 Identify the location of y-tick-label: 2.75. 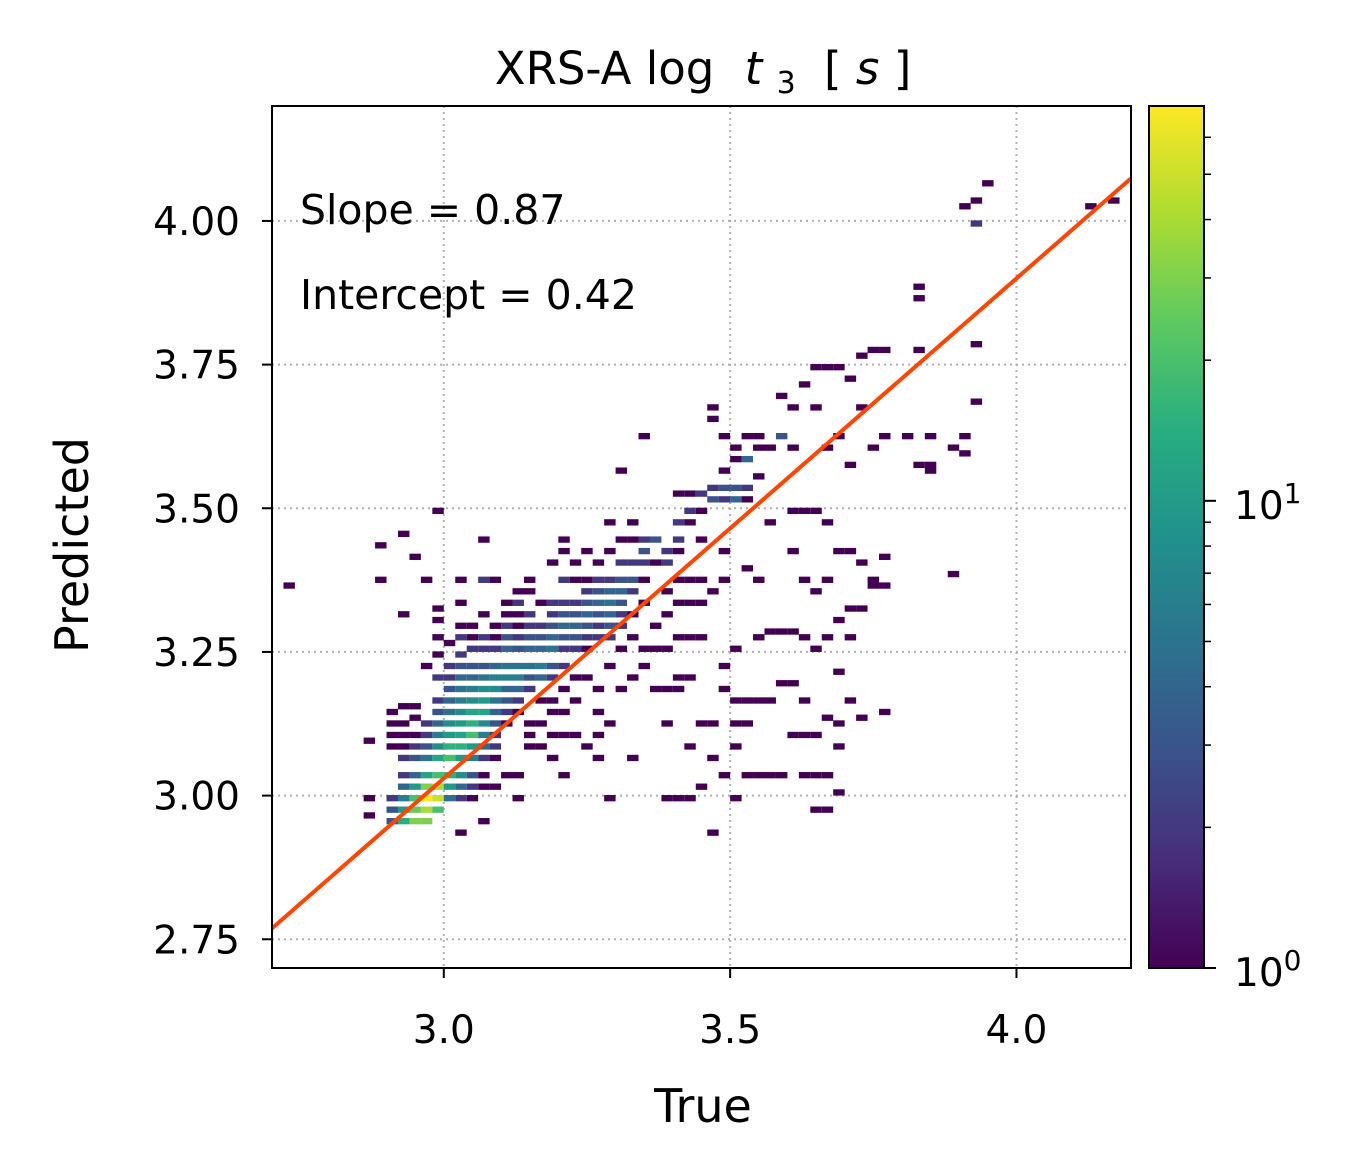
(196, 940).